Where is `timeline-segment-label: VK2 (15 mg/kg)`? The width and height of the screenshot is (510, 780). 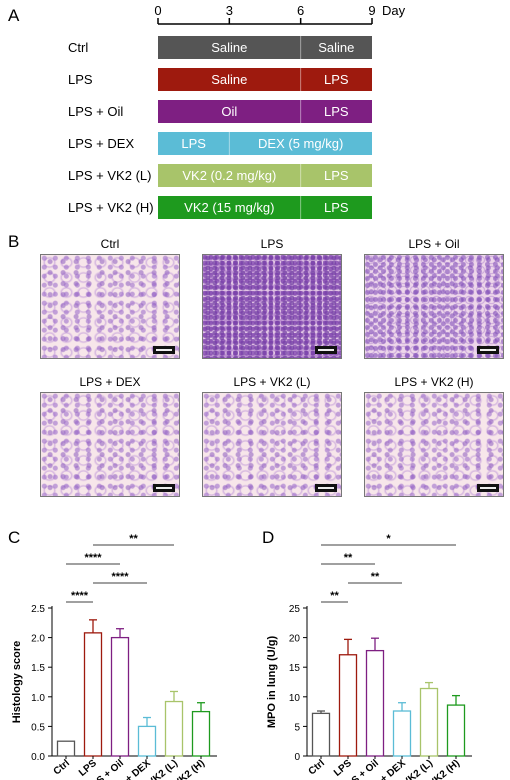
timeline-segment-label: VK2 (15 mg/kg) is located at coordinates (229, 207).